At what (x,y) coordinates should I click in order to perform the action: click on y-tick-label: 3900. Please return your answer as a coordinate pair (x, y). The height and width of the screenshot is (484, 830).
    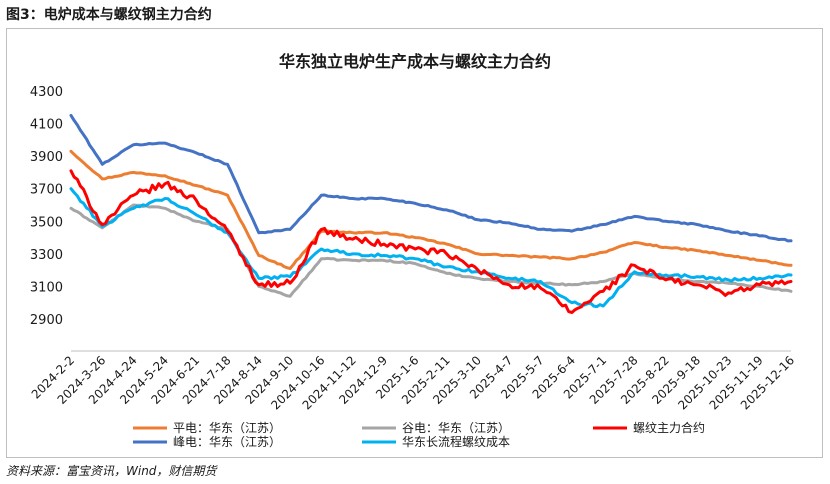
    Looking at the image, I should click on (46, 157).